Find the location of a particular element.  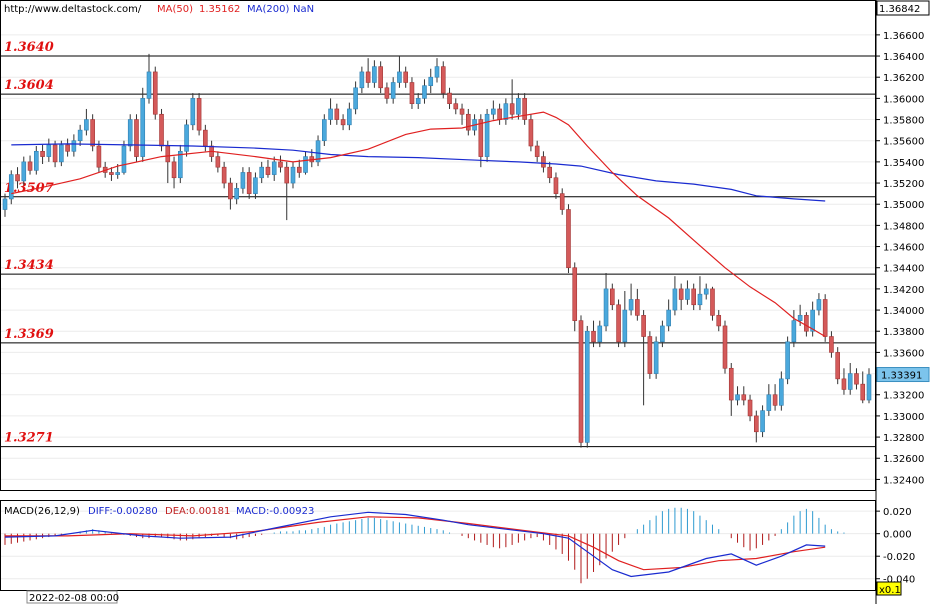

ma50-label: MA(50) is located at coordinates (175, 9).